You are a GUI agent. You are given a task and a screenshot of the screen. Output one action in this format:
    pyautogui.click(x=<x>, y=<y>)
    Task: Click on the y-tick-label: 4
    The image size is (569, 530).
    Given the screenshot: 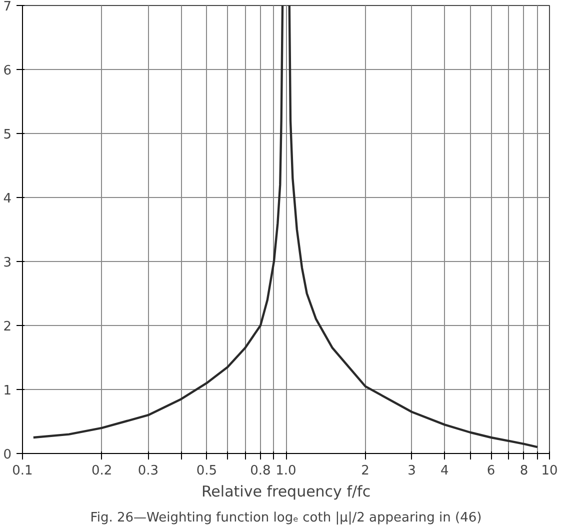 What is the action you would take?
    pyautogui.click(x=7, y=199)
    